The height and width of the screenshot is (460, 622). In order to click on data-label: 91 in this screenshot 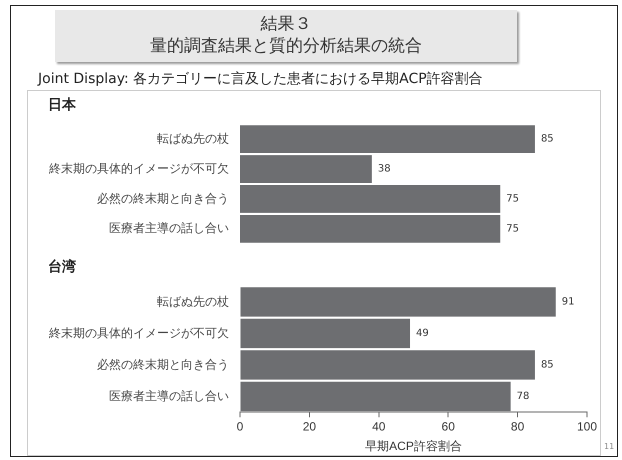, I will do `click(568, 302)`.